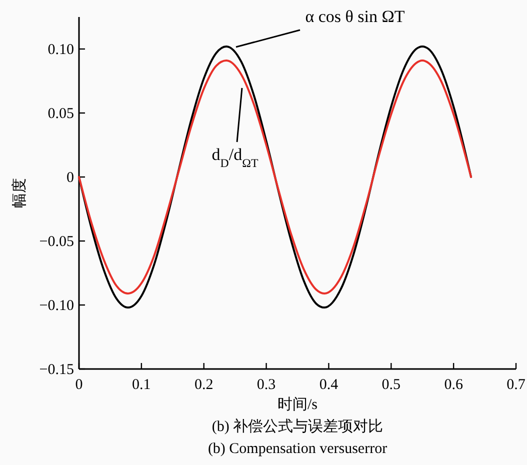  Describe the element at coordinates (266, 385) in the screenshot. I see `x-tick-label: 0.3` at that location.